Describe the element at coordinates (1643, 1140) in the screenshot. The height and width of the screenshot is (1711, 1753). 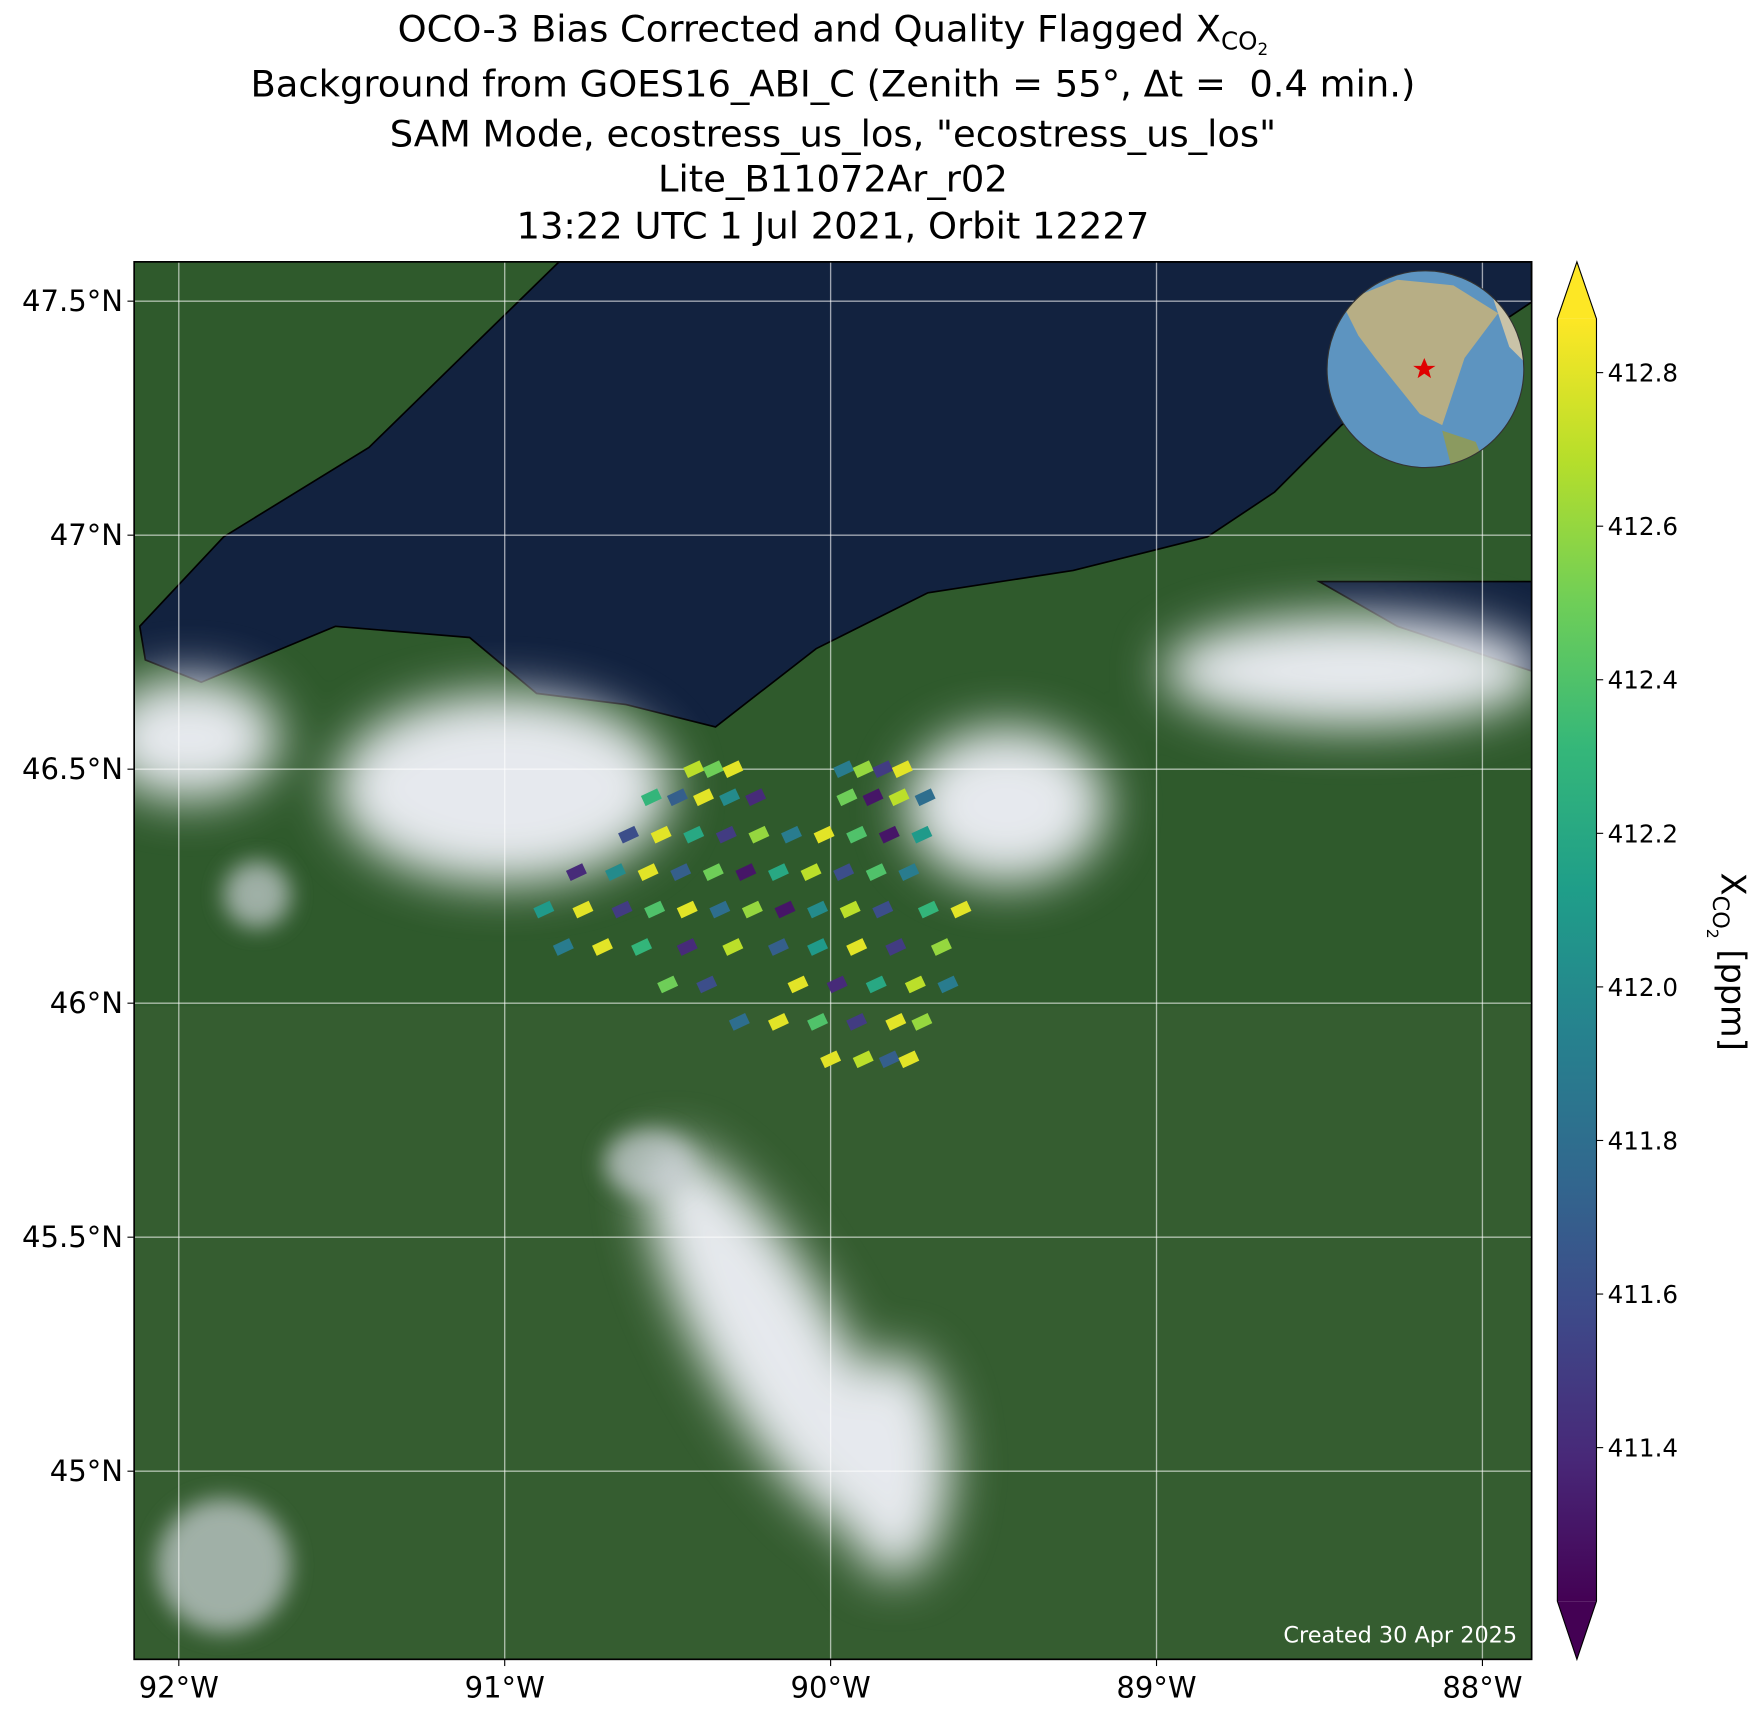
I see `colorbar-tick-label: 411.8` at that location.